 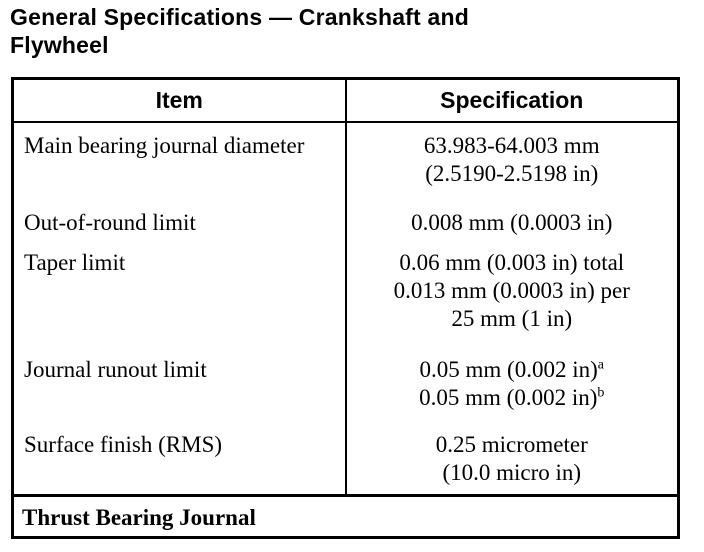 I want to click on spec-line: 0.05 mm (0.002 in)a, so click(x=512, y=370).